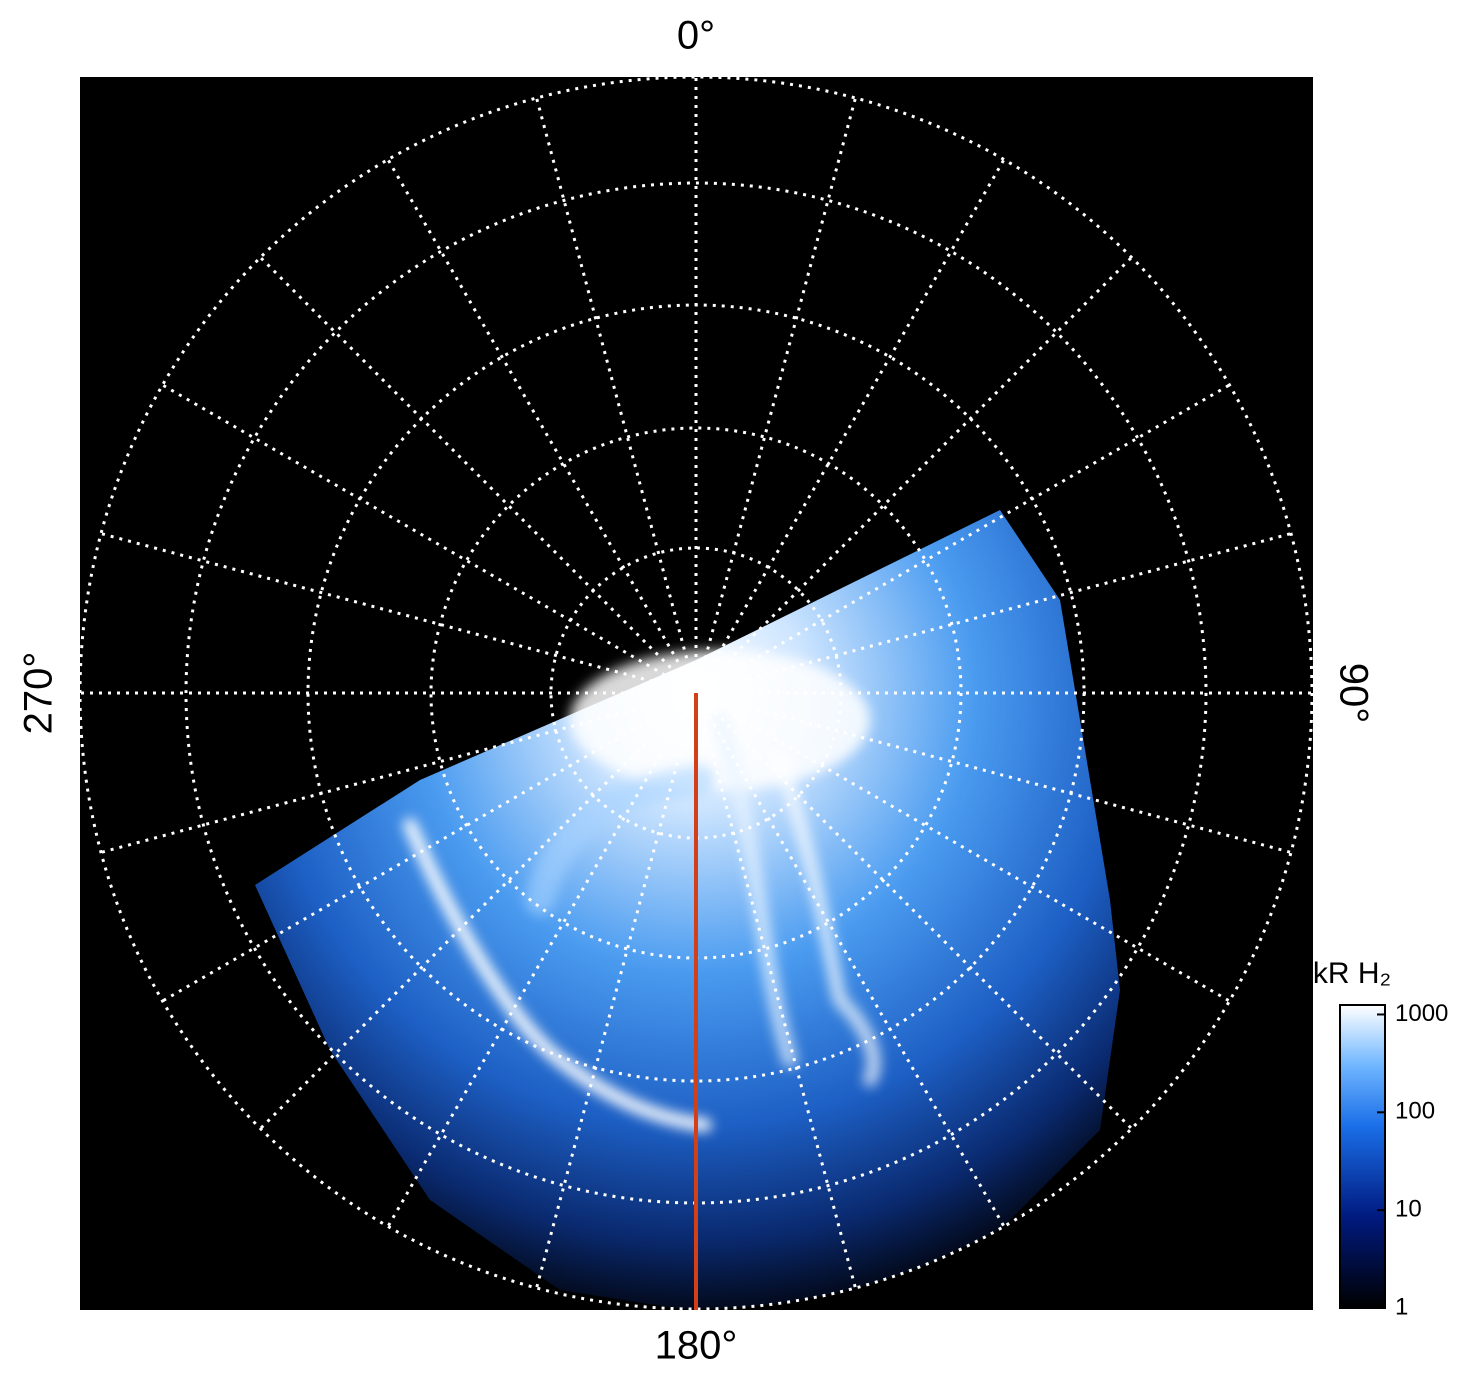 This screenshot has width=1481, height=1386. I want to click on colorbar-tick-label: 1, so click(1401, 1306).